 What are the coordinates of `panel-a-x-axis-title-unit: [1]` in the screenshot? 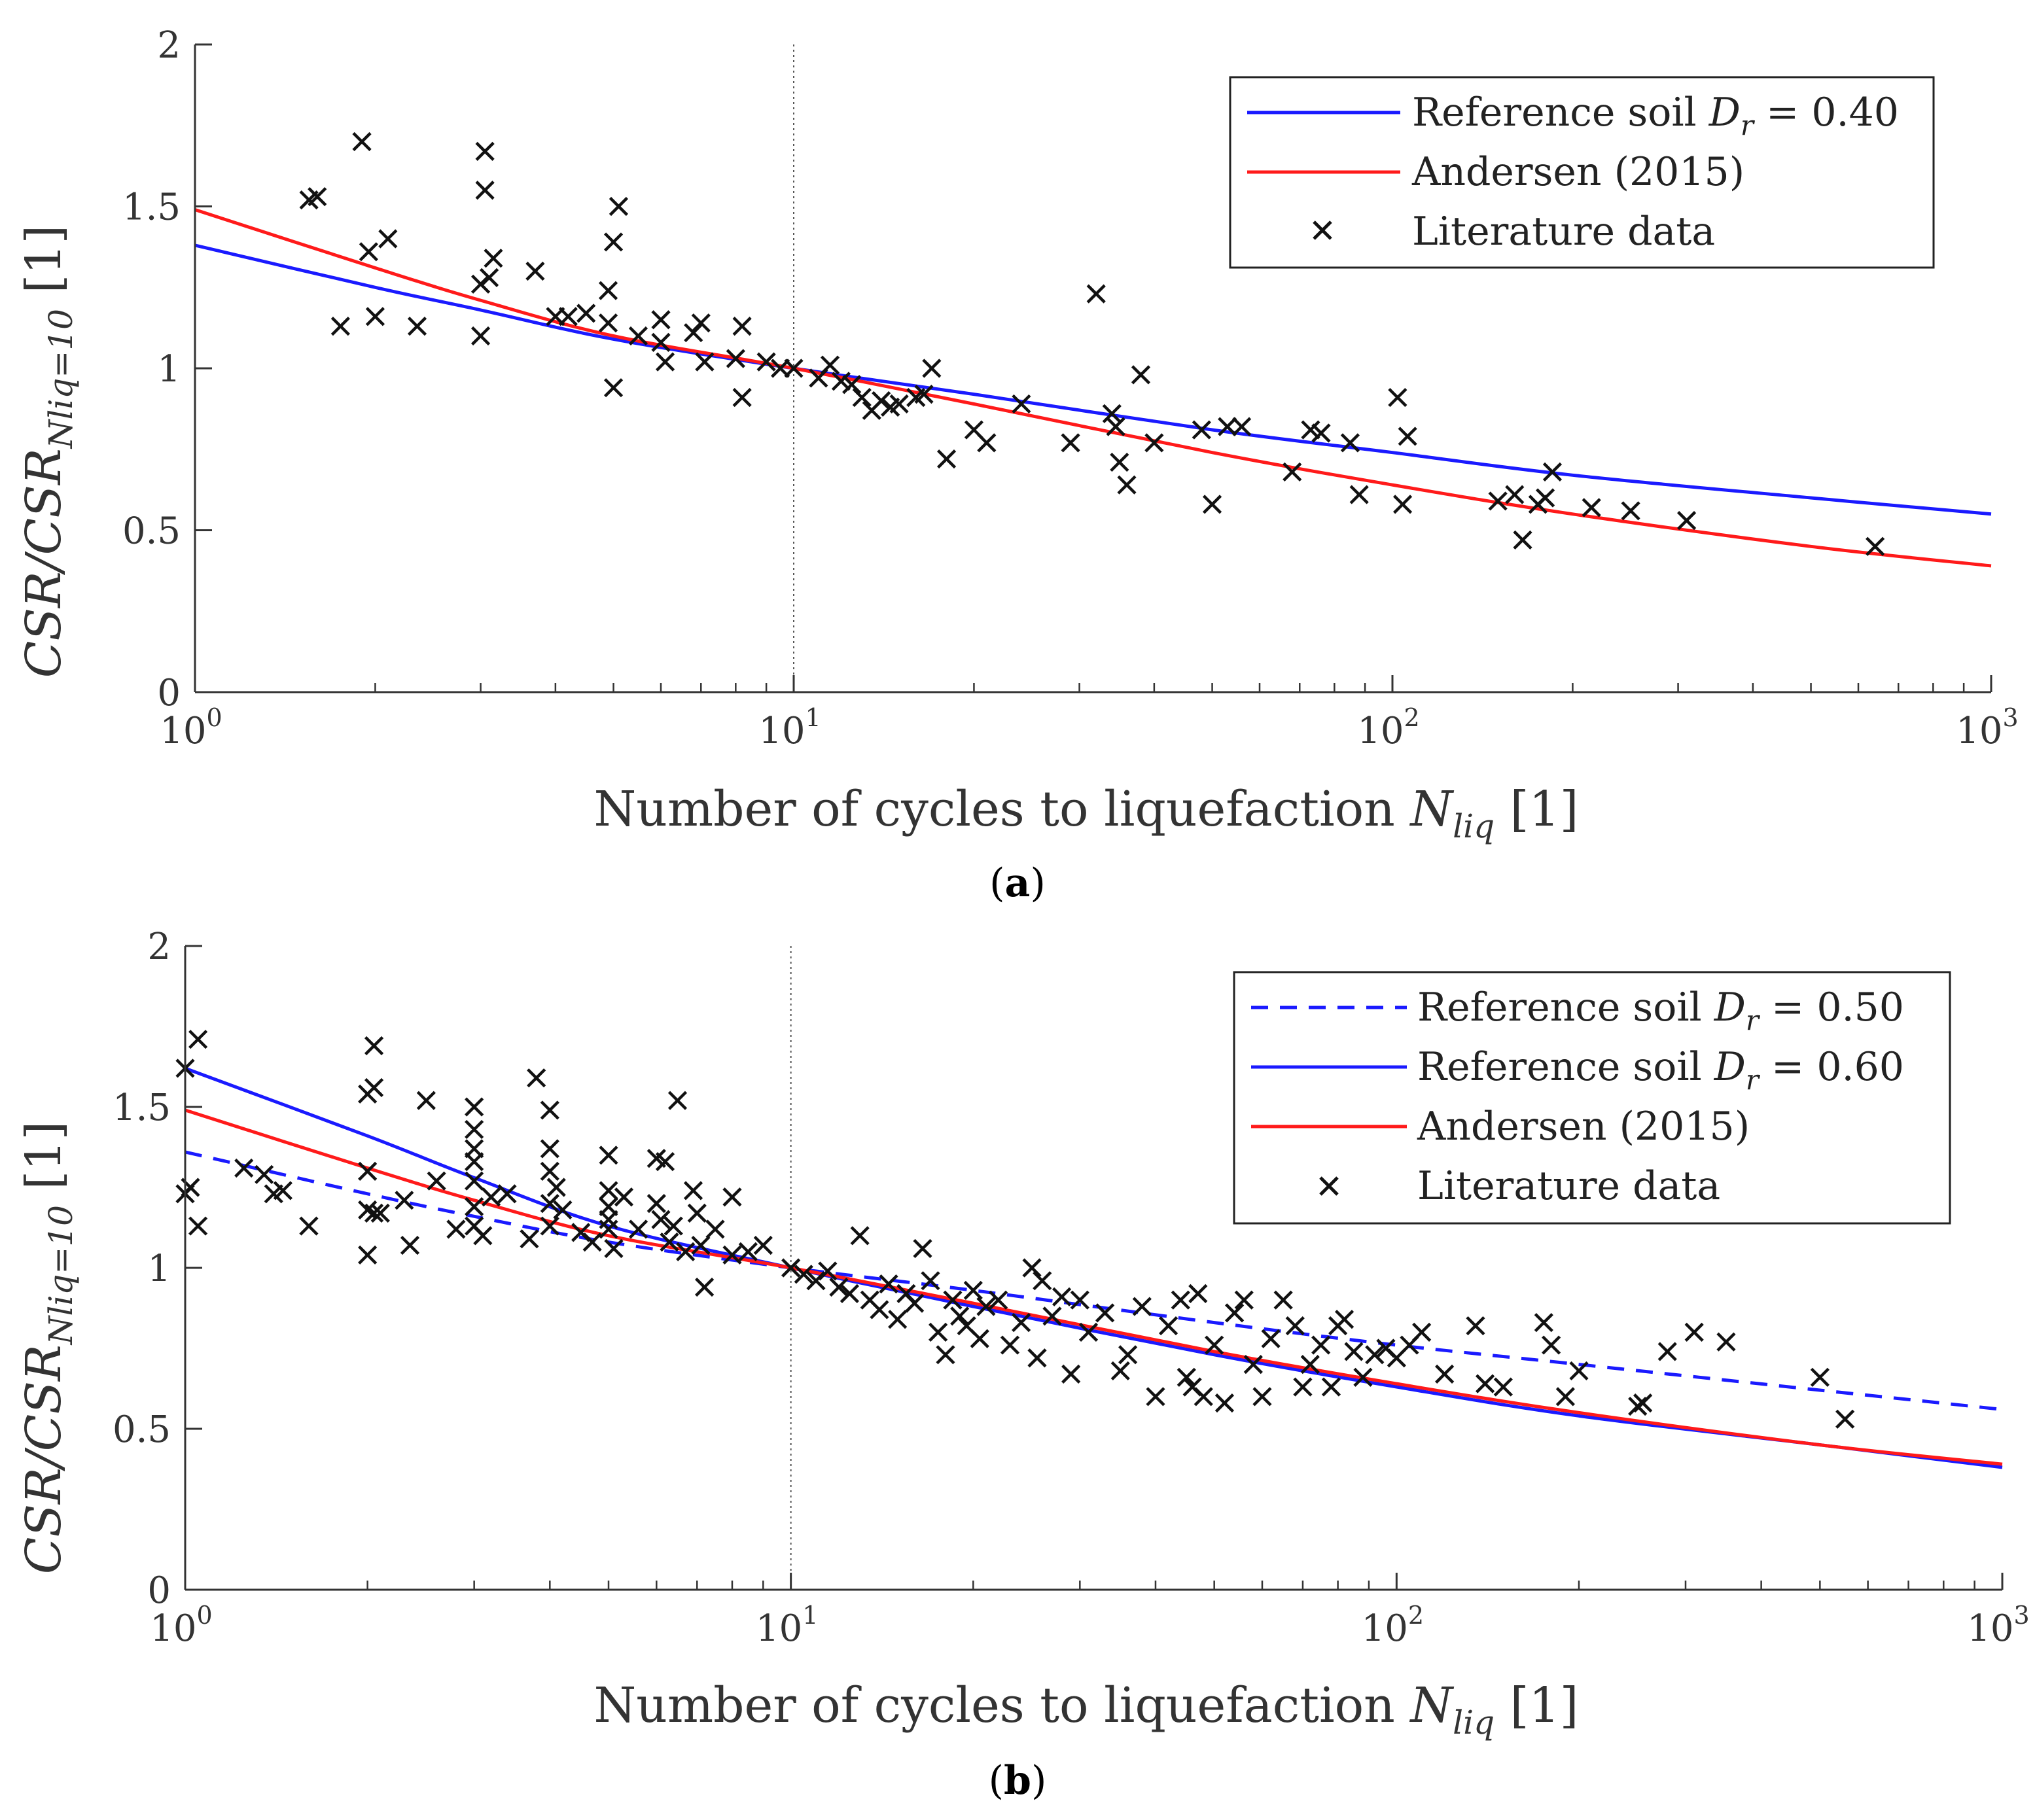 It's located at (1536, 809).